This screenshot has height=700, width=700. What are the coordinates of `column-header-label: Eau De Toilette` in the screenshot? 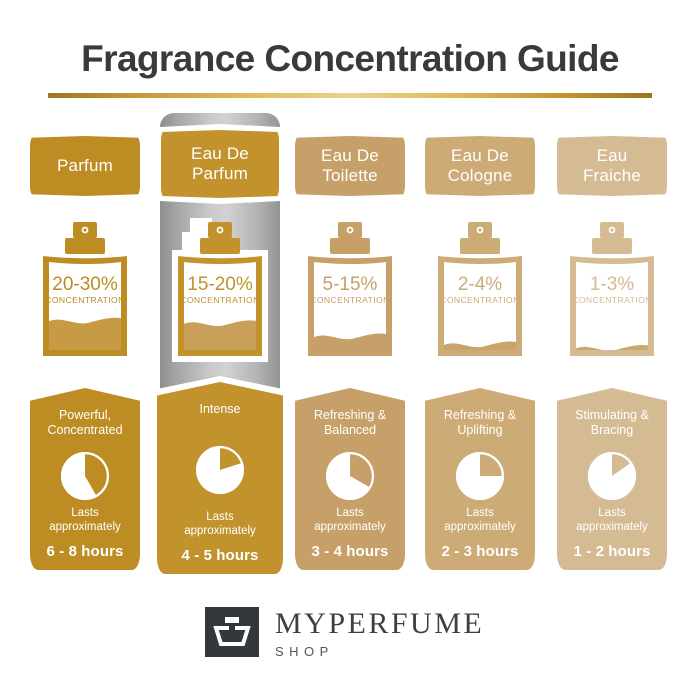 It's located at (350, 165).